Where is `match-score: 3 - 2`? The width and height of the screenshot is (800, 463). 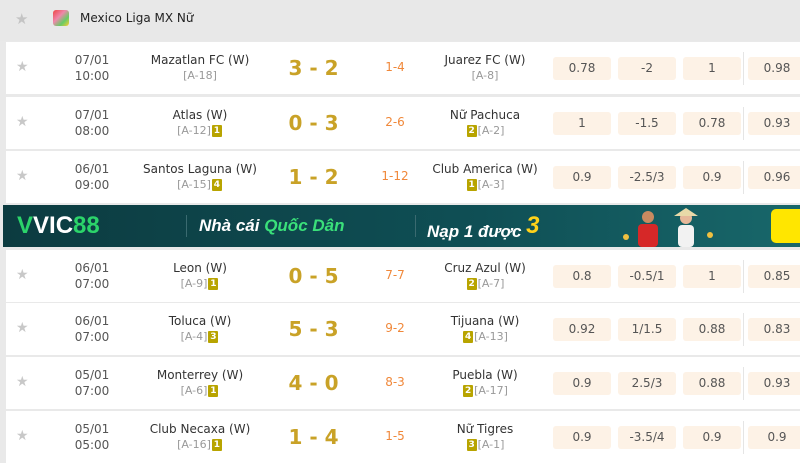 match-score: 3 - 2 is located at coordinates (313, 68).